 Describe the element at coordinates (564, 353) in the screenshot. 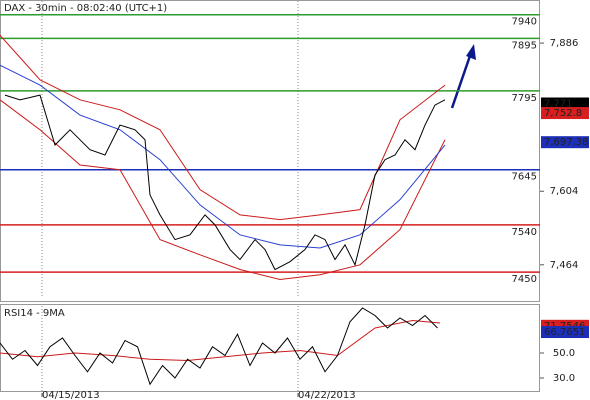

I see `y-tick-label: 50.0` at that location.